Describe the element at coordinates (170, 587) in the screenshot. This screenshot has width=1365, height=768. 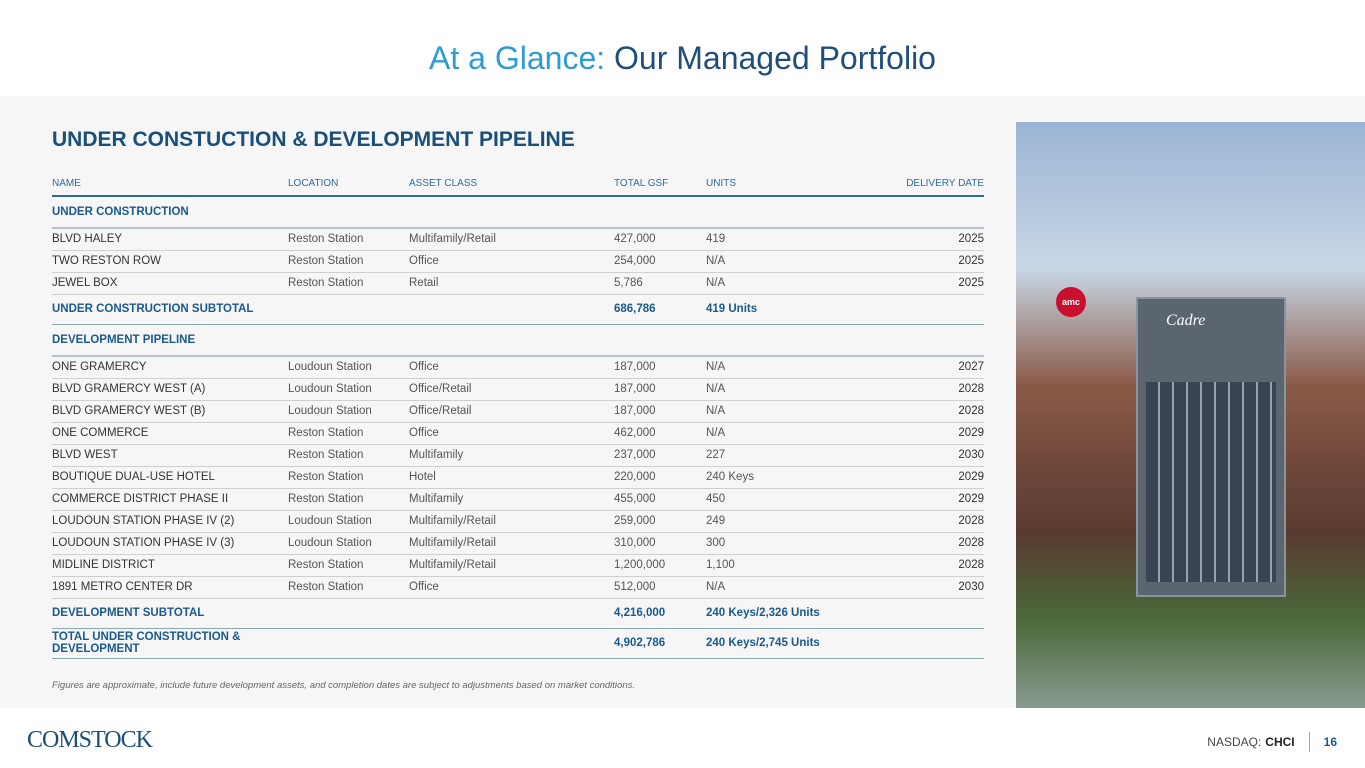
I see `cell: 1891 METRO CENTER DR` at that location.